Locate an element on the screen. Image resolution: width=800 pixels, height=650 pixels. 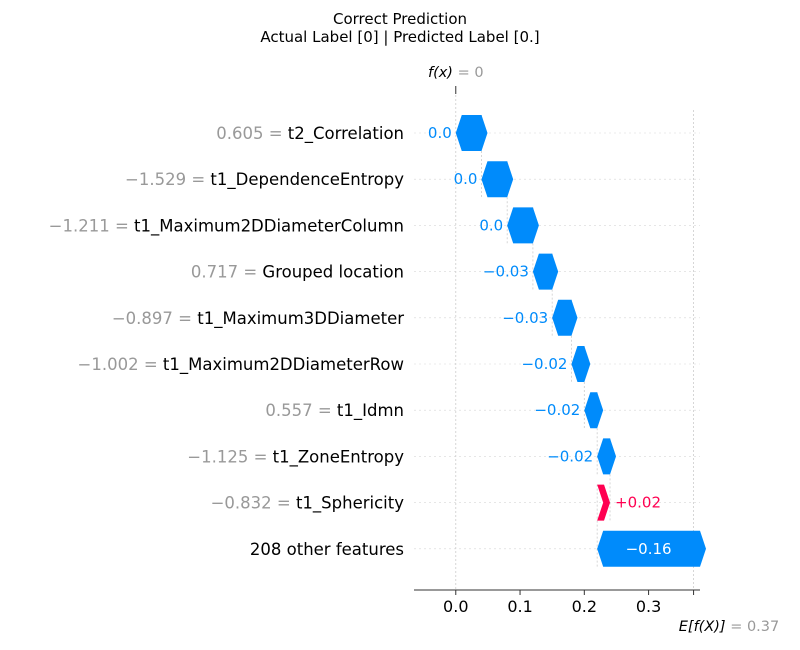
feature-label: −1.125 = t1_ZoneEntropy is located at coordinates (295, 457).